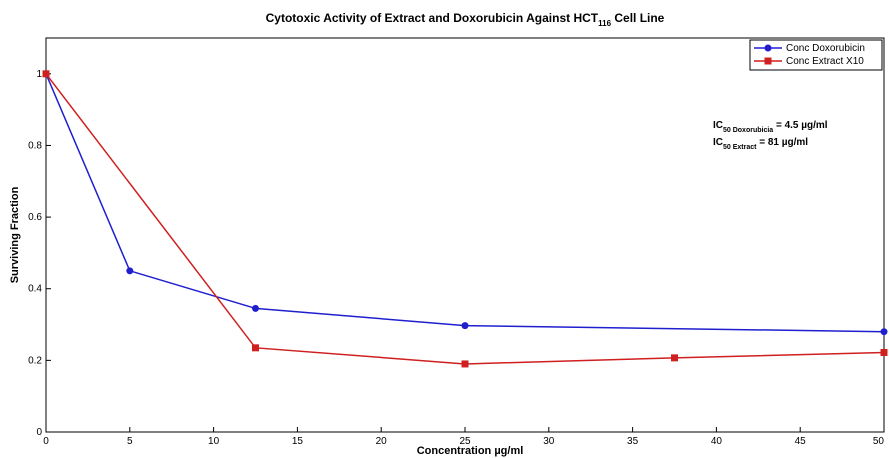  Describe the element at coordinates (470, 451) in the screenshot. I see `x-axis-label: Concentration µg/ml` at that location.